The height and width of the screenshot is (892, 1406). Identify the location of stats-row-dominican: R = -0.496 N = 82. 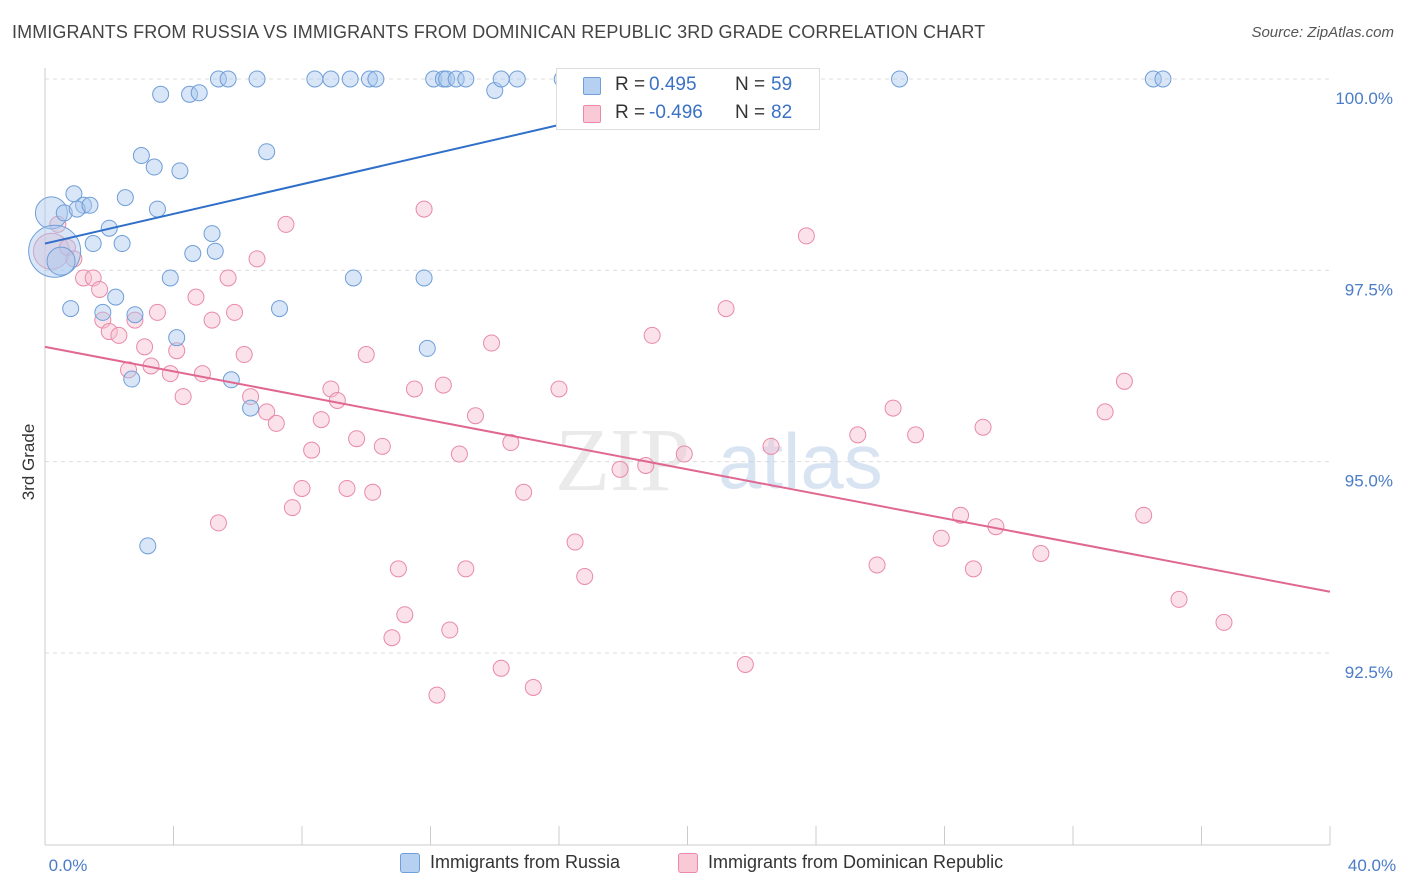
(688, 114).